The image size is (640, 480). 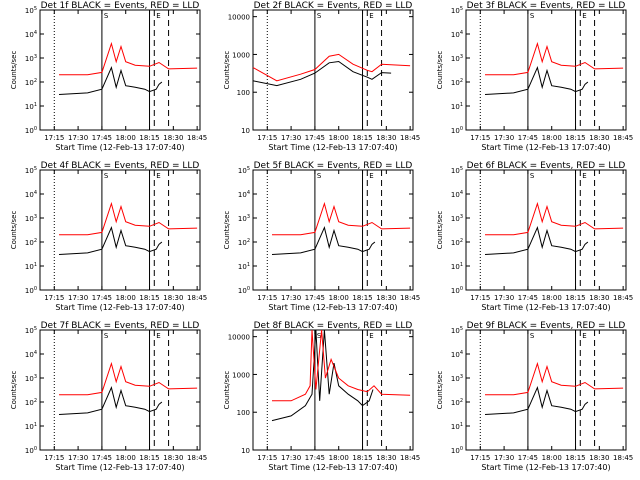 What do you see at coordinates (245, 451) in the screenshot?
I see `y-tick-label: 10` at bounding box center [245, 451].